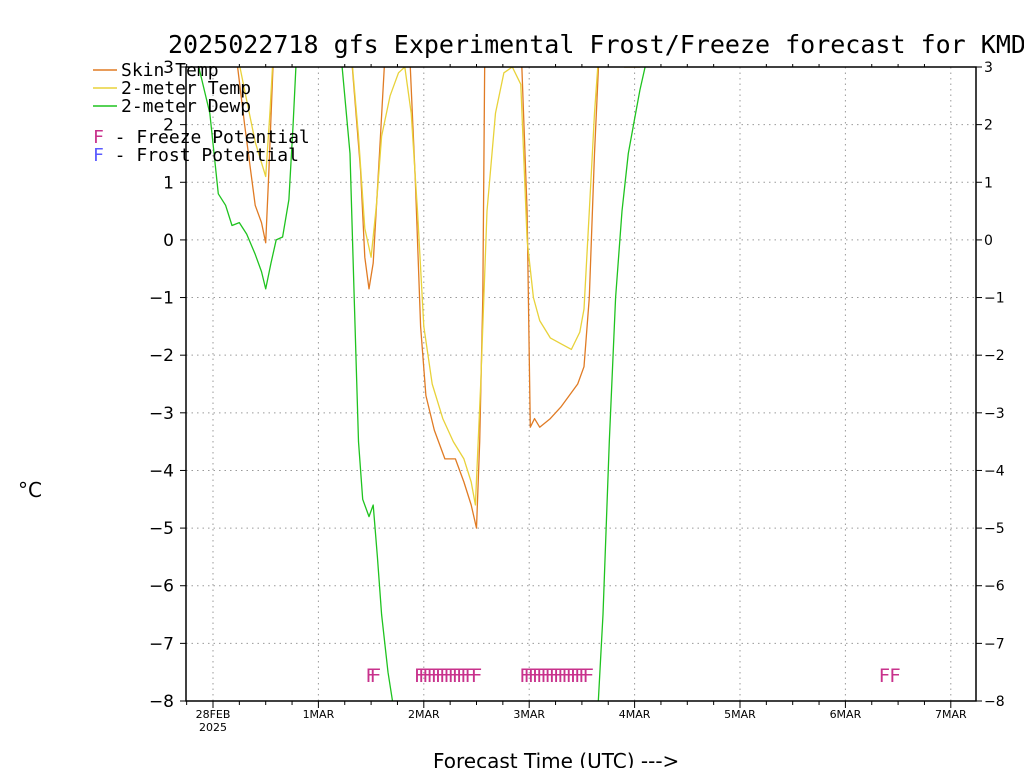 This screenshot has height=768, width=1024. What do you see at coordinates (740, 714) in the screenshot?
I see `x-tick-label: 5MAR` at bounding box center [740, 714].